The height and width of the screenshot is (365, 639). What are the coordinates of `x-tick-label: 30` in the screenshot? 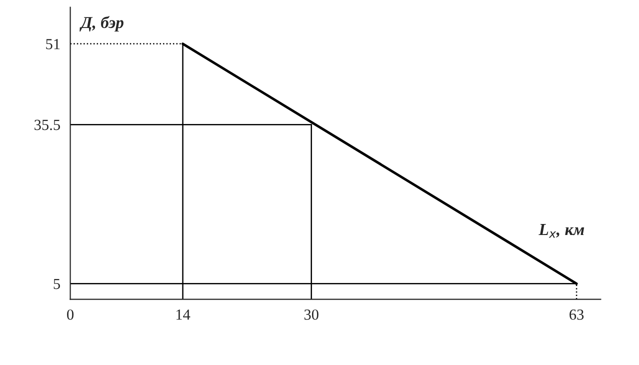 It's located at (311, 314).